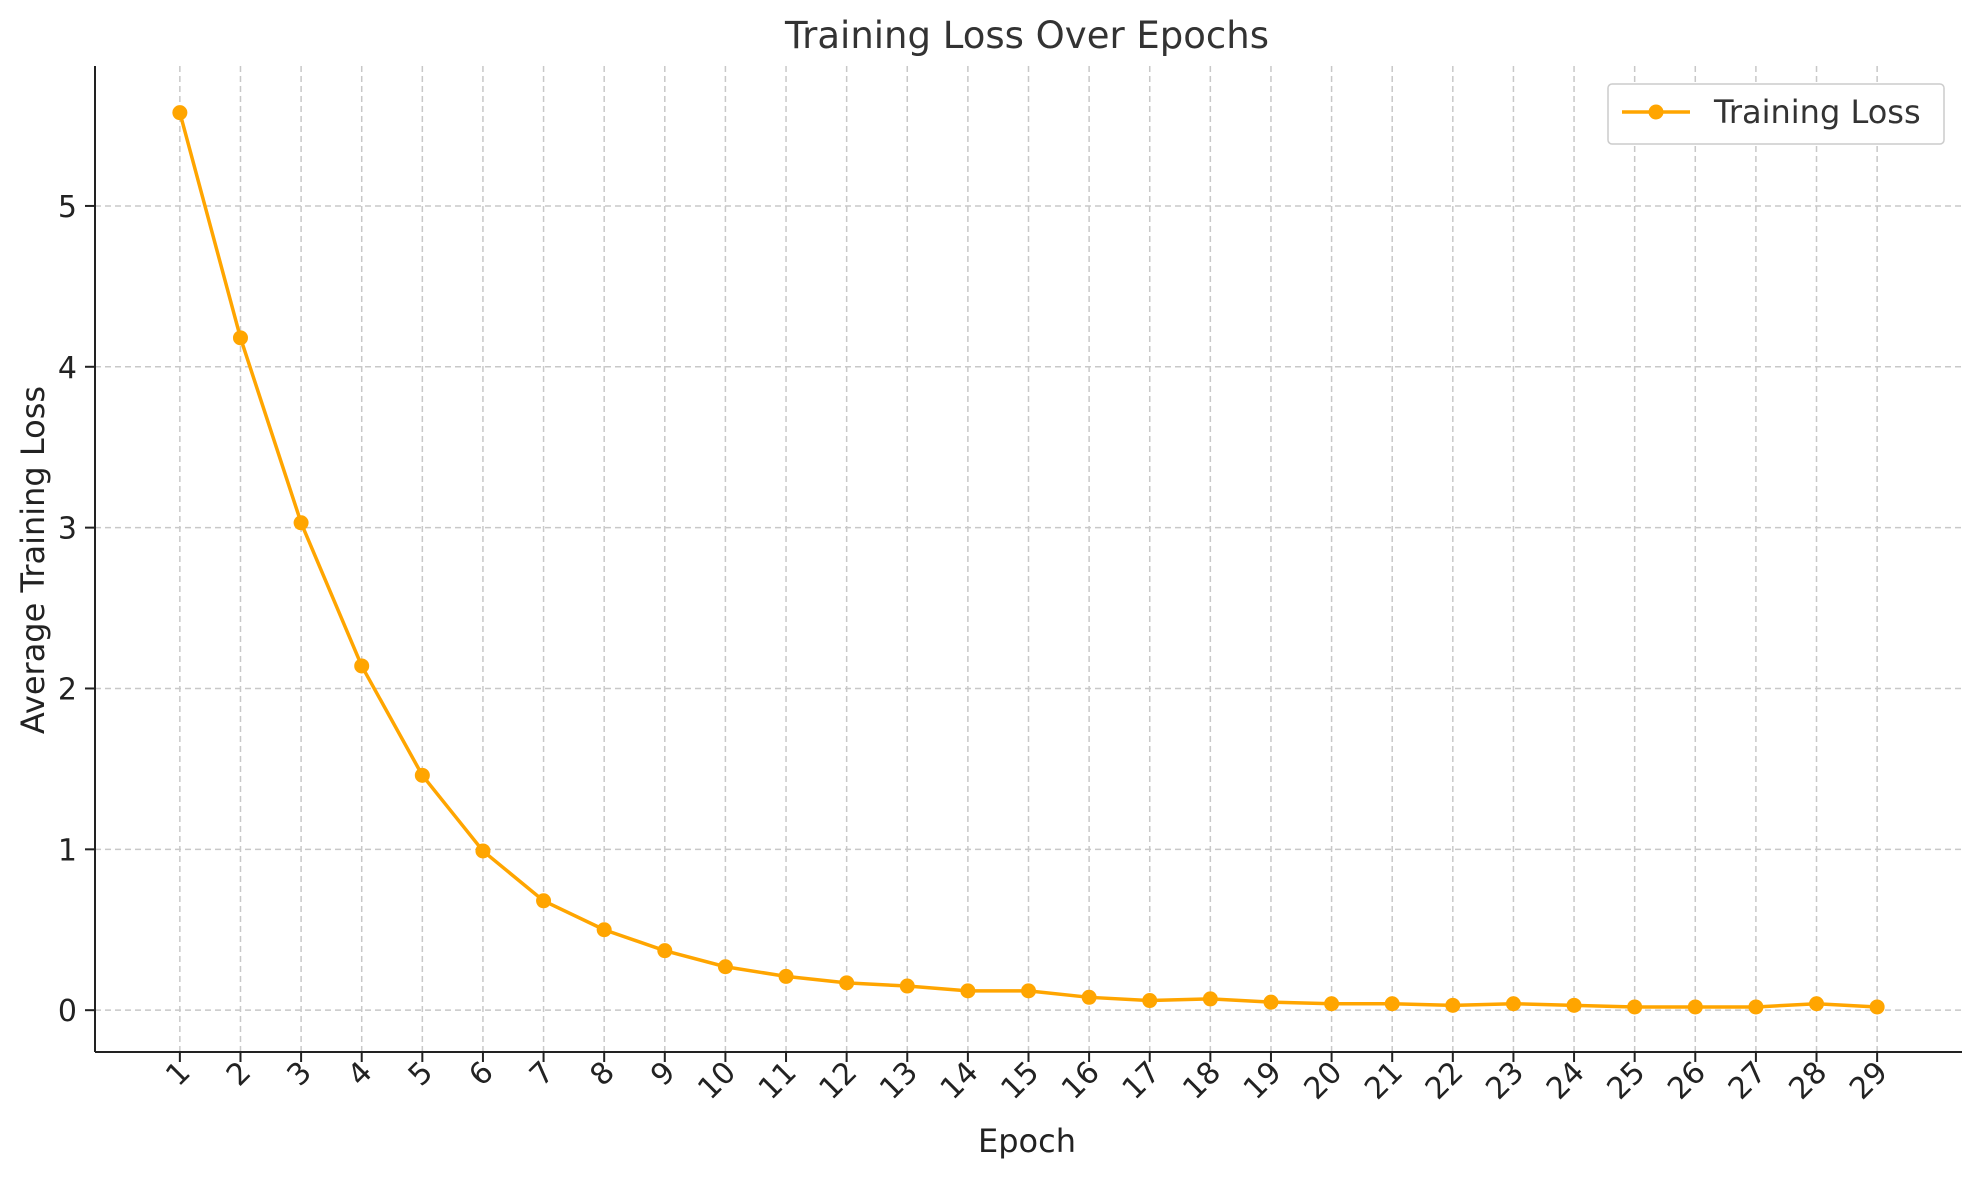  I want to click on legend-label: Training Loss, so click(1817, 112).